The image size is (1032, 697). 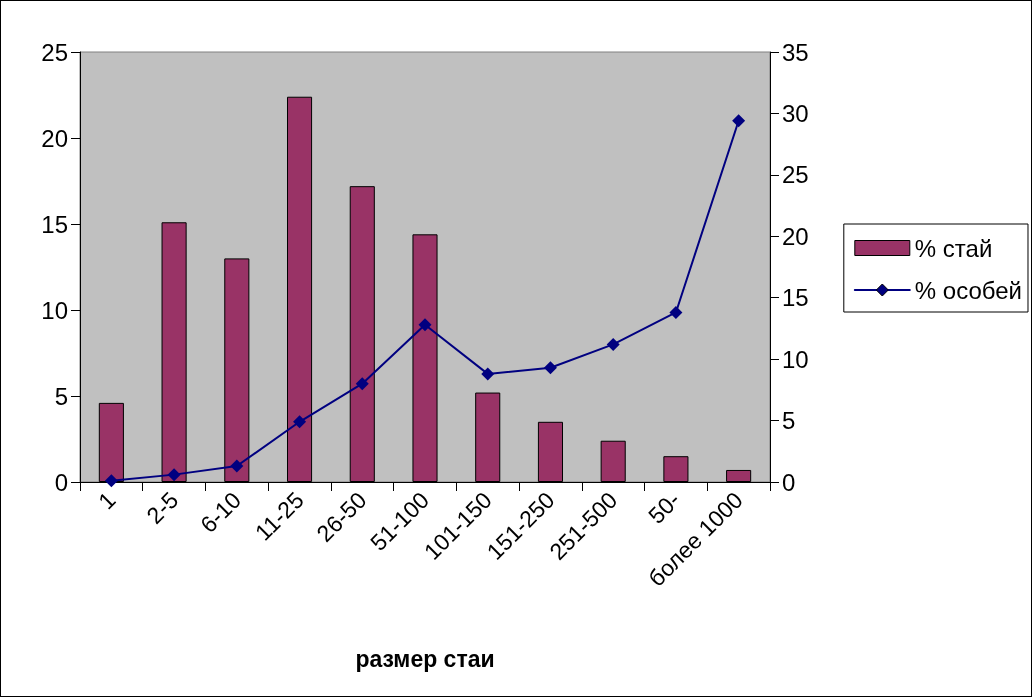 What do you see at coordinates (664, 507) in the screenshot?
I see `x-tick-label: 50-` at bounding box center [664, 507].